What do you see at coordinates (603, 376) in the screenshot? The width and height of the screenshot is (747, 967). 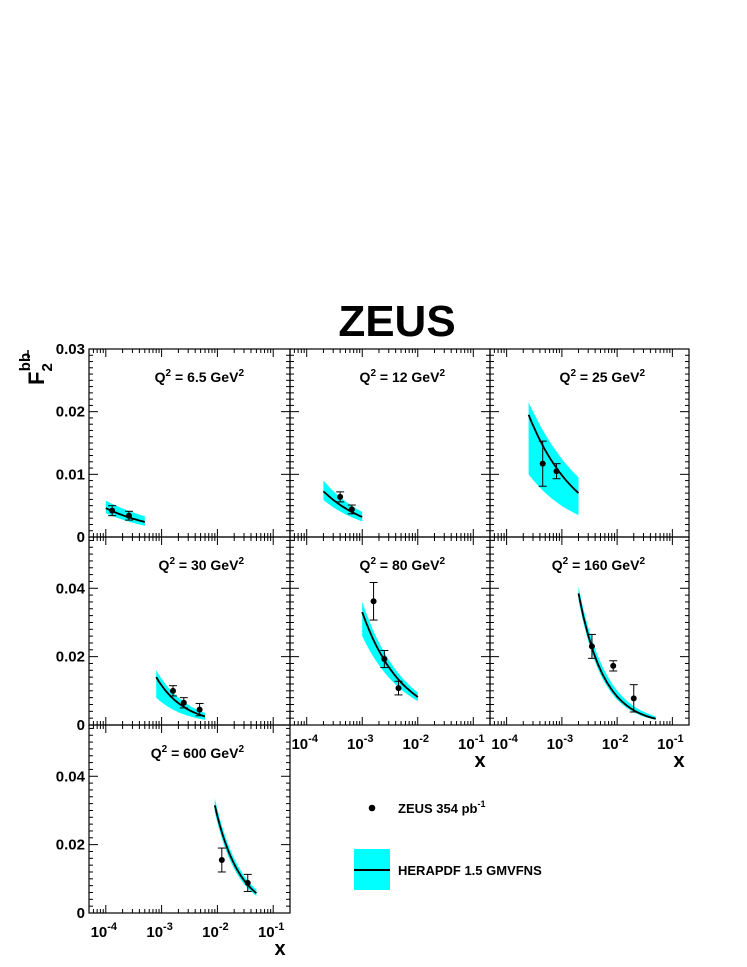 I see `q2-label: Q2 = 25 GeV2` at bounding box center [603, 376].